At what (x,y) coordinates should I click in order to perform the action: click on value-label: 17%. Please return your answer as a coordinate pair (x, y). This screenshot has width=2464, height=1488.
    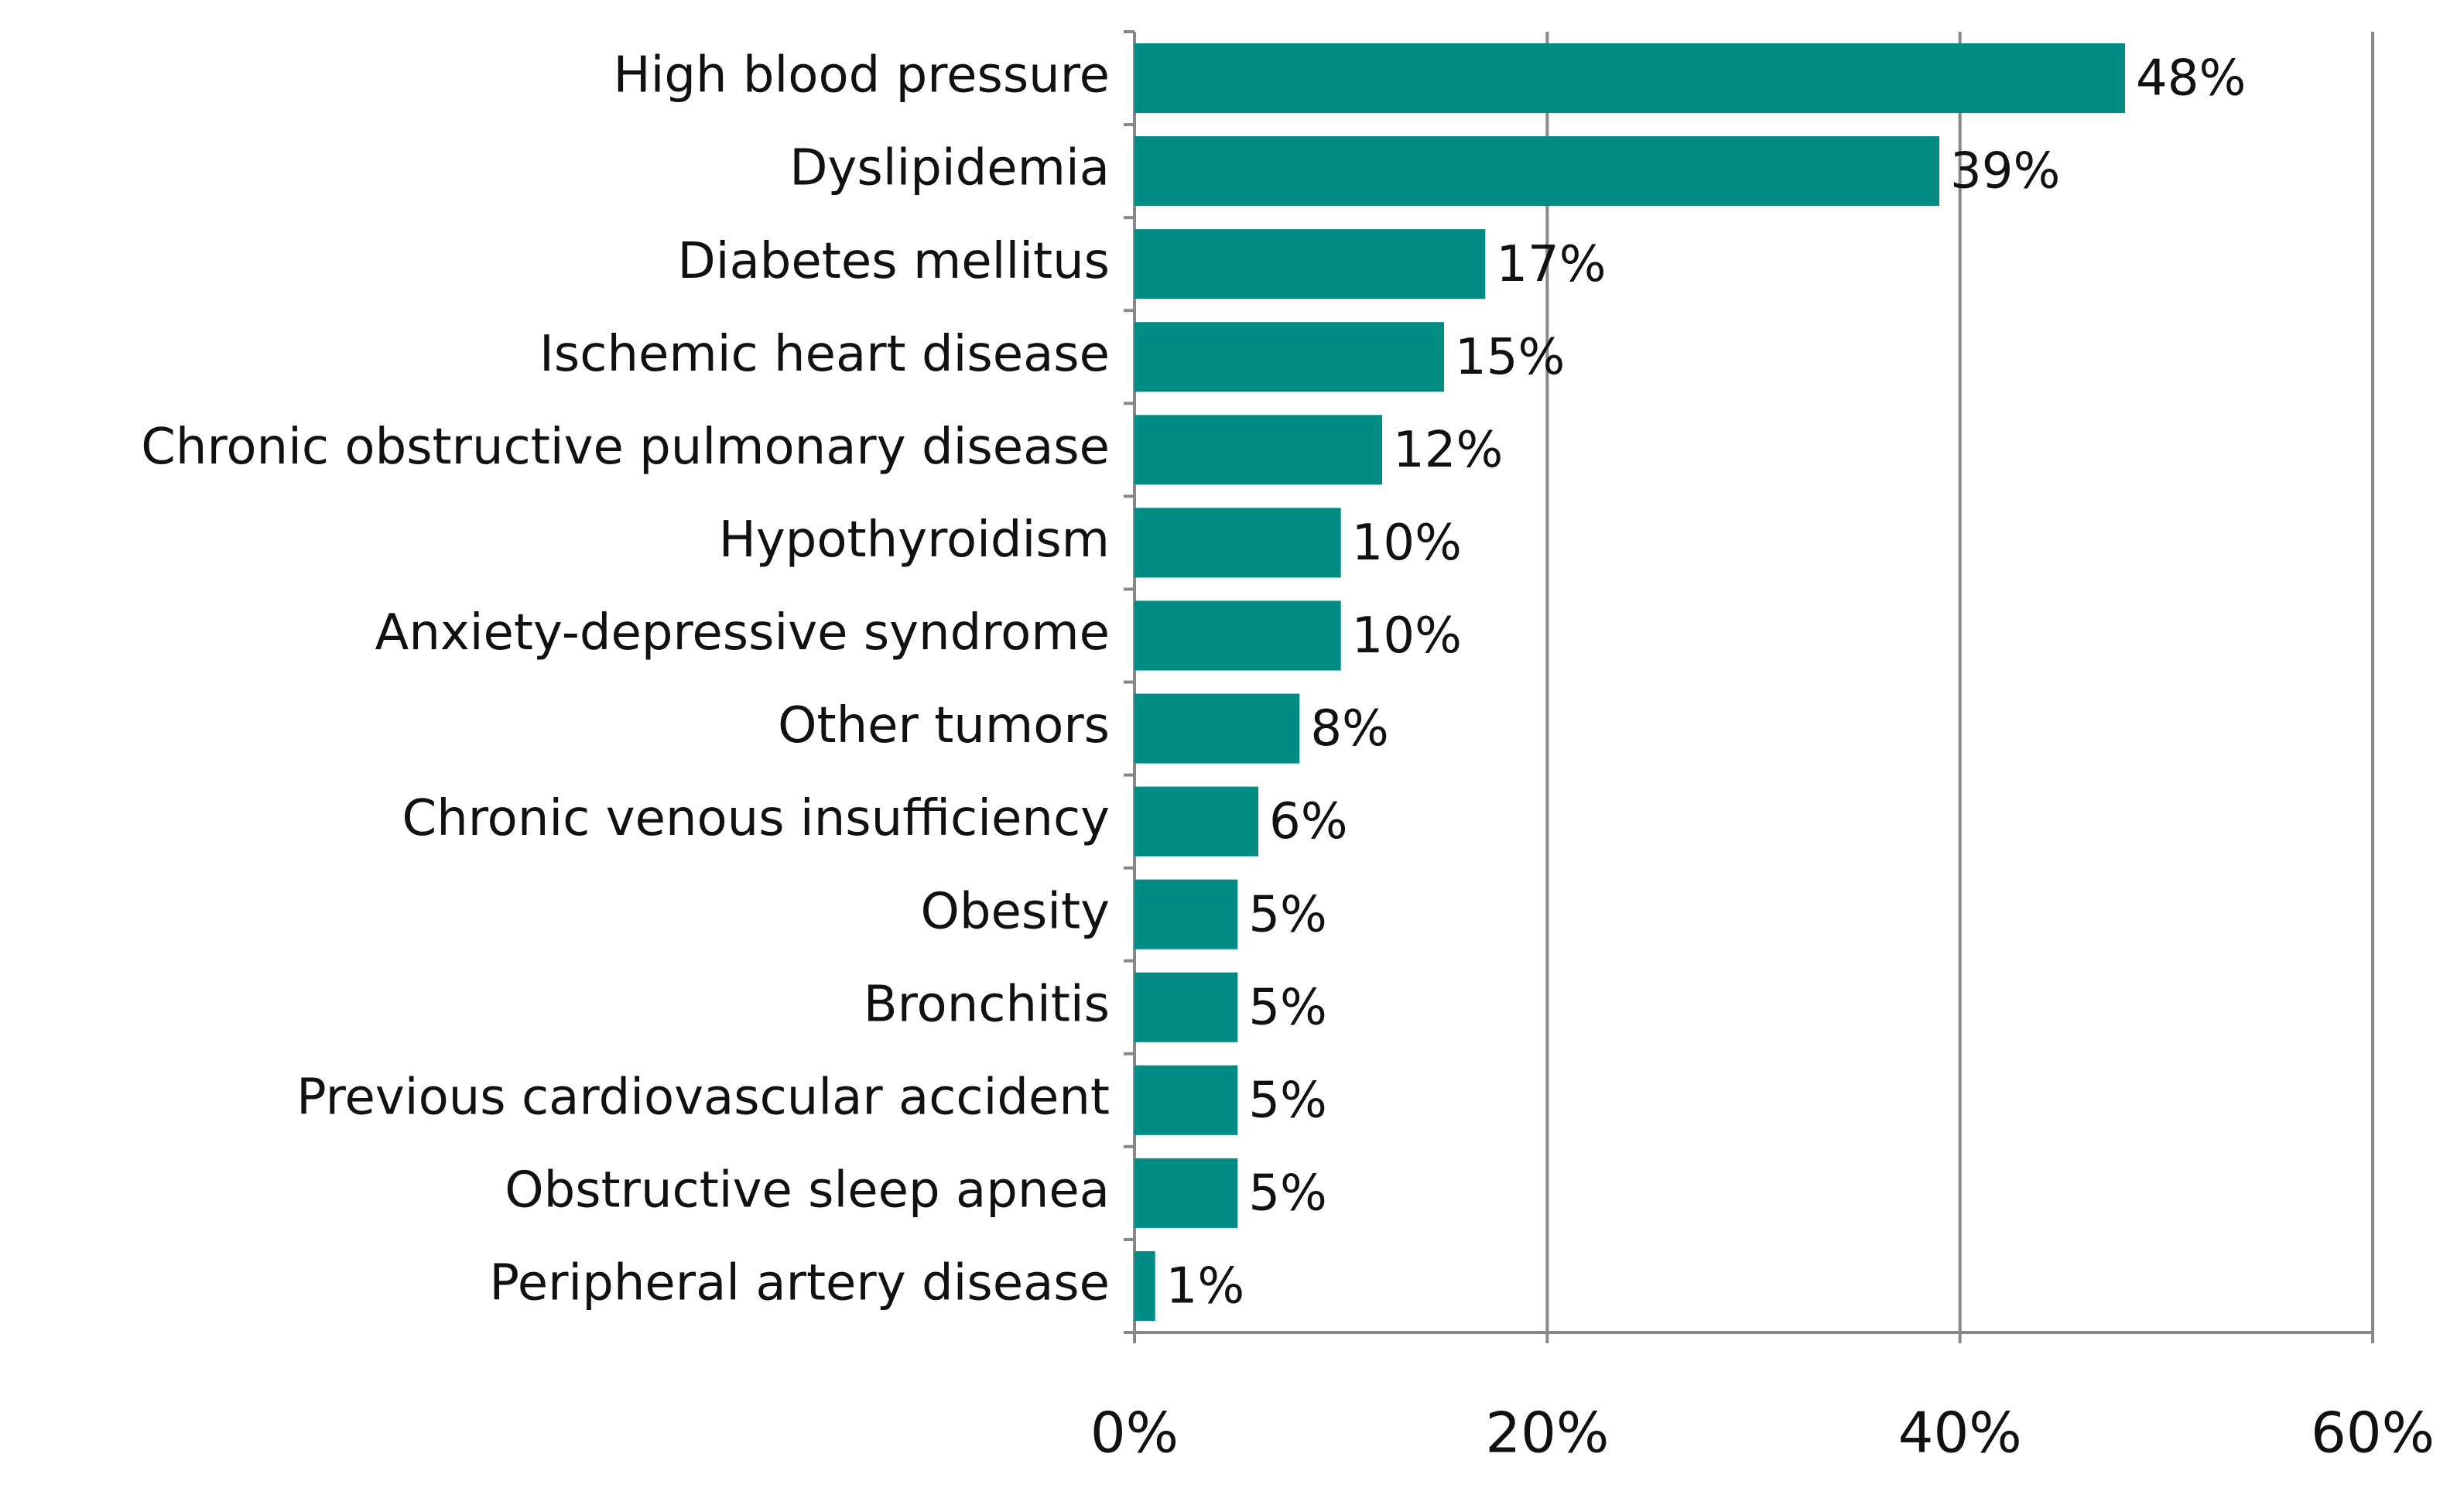
    Looking at the image, I should click on (1551, 264).